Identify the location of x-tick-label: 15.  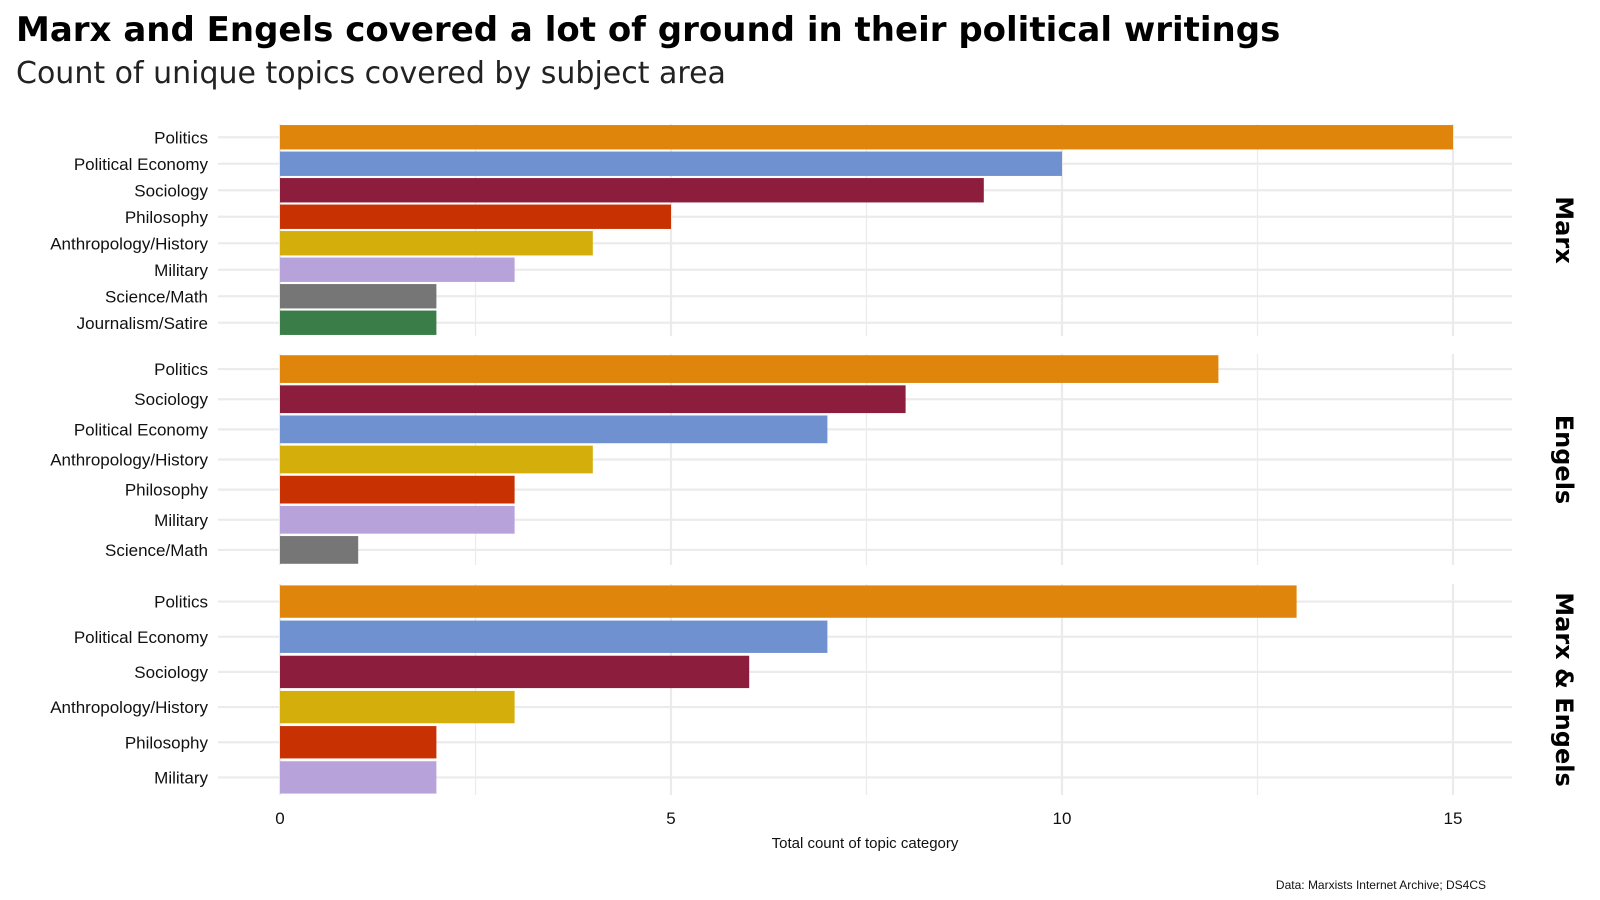
(1453, 818).